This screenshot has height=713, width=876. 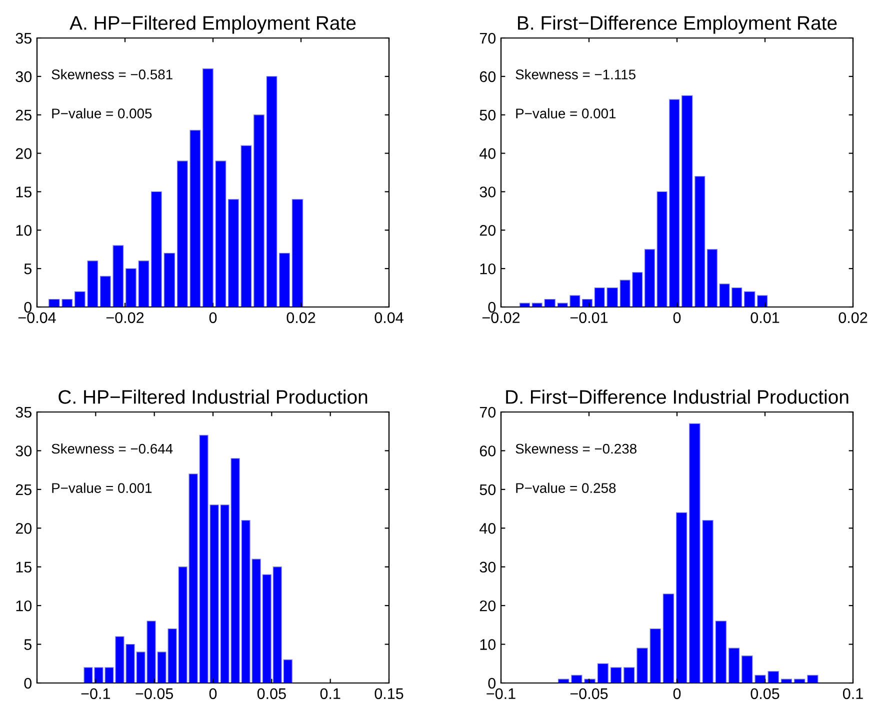 What do you see at coordinates (677, 397) in the screenshot?
I see `chart-title: D. First−Difference Industrial Production` at bounding box center [677, 397].